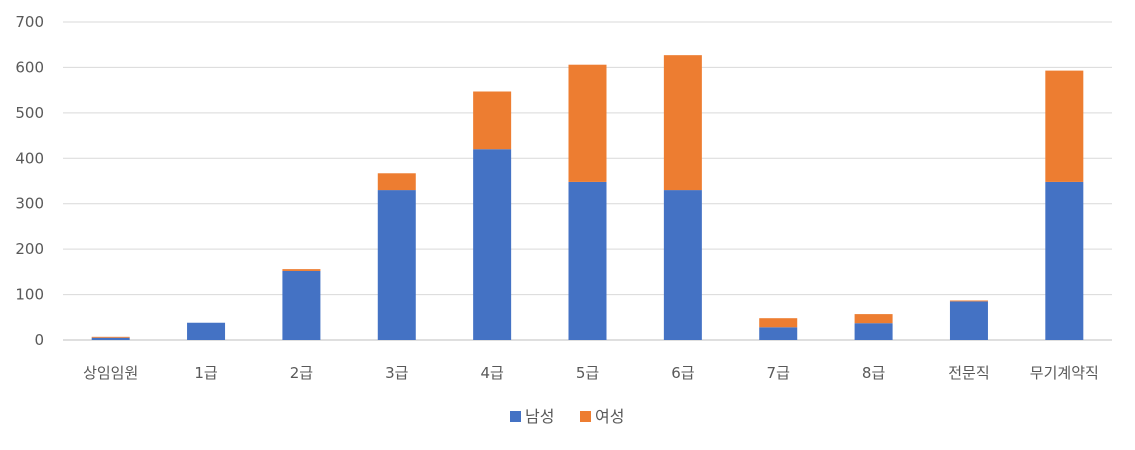 The width and height of the screenshot is (1135, 450). I want to click on y-axis: 0 100 200 300 400 500 600 700, so click(29, 181).